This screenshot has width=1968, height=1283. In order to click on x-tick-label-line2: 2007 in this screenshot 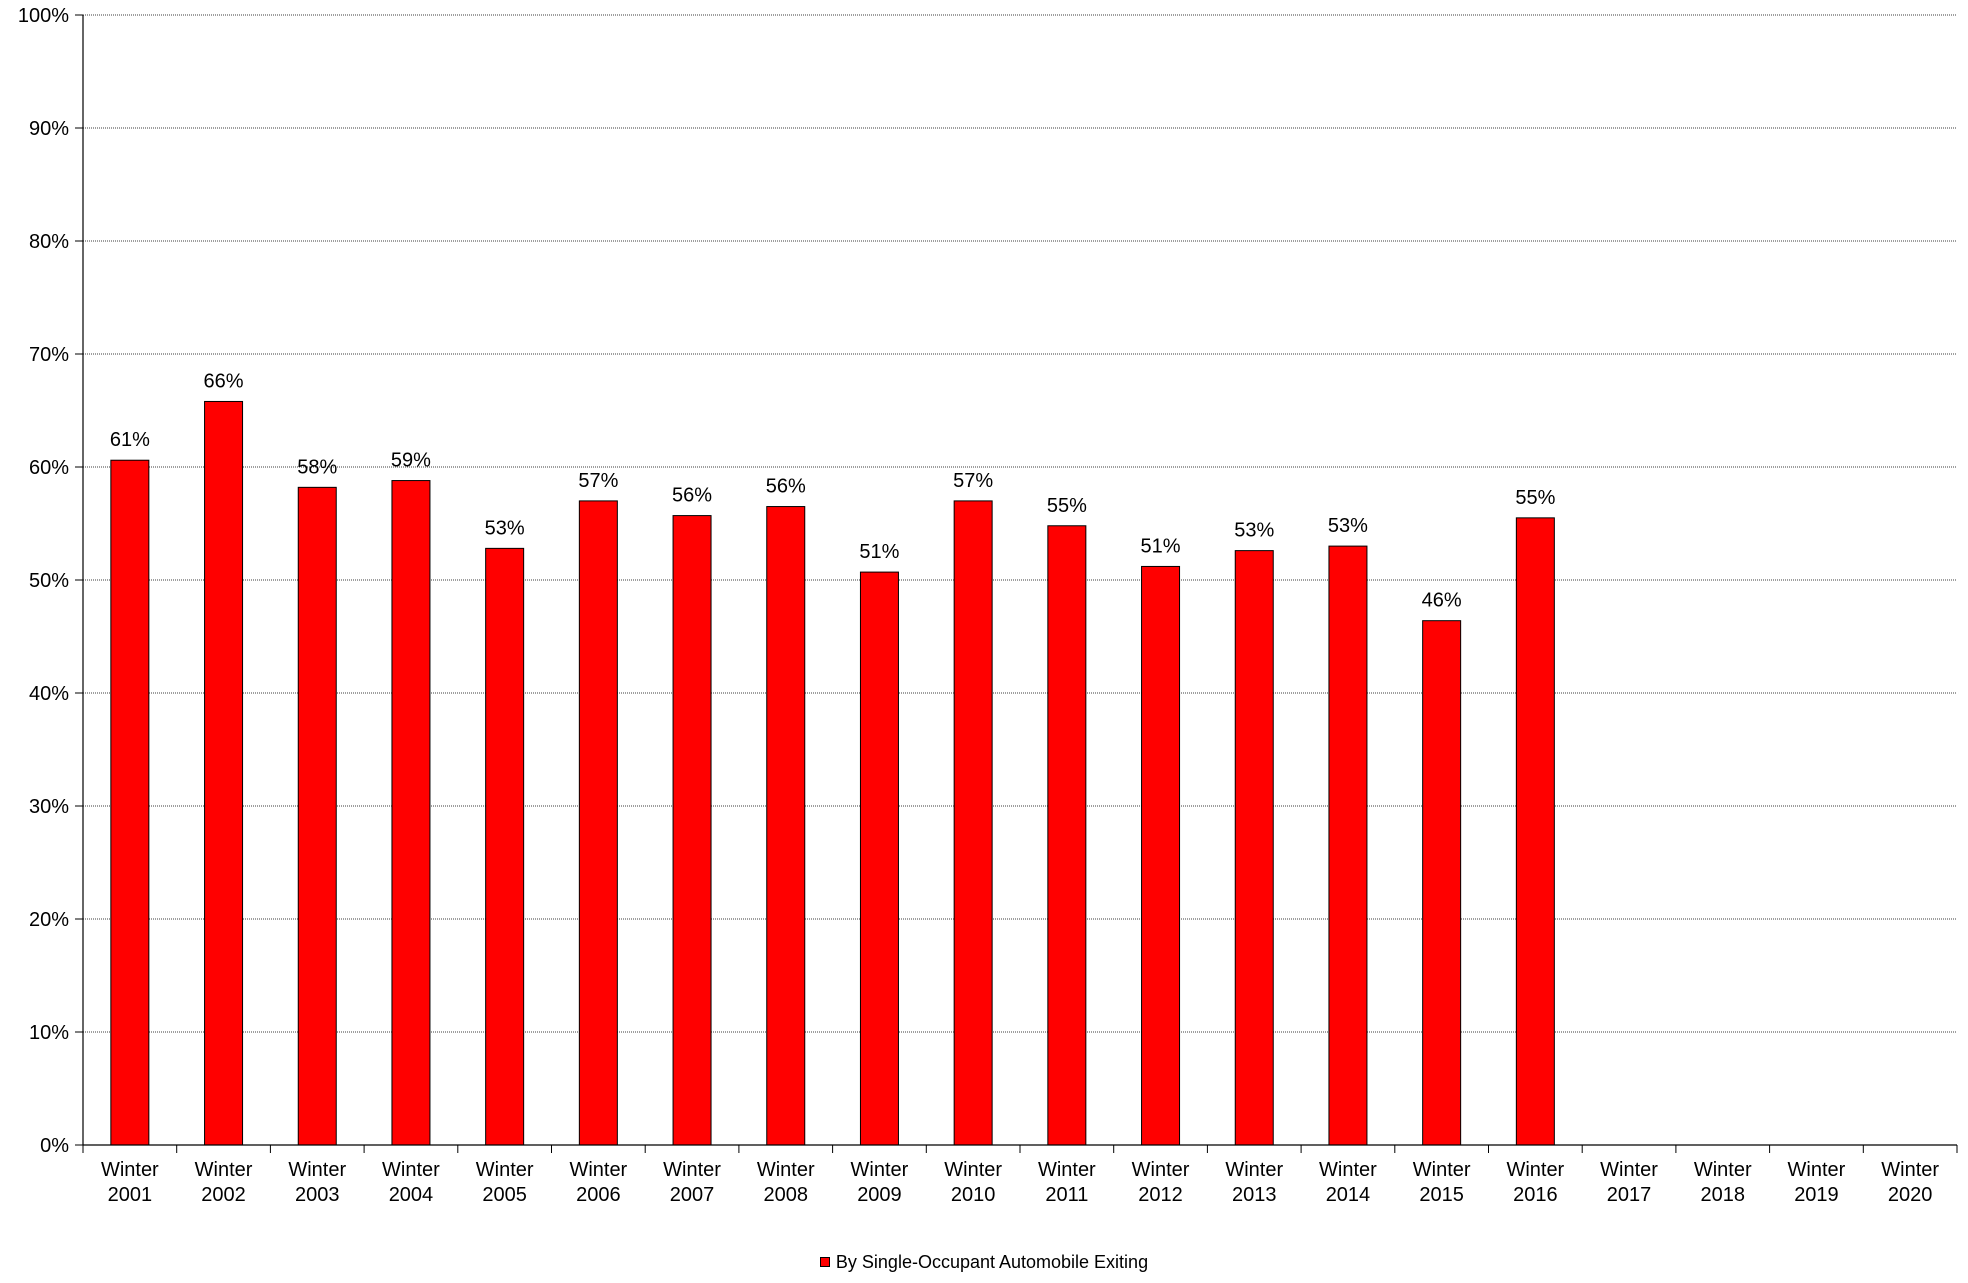, I will do `click(692, 1195)`.